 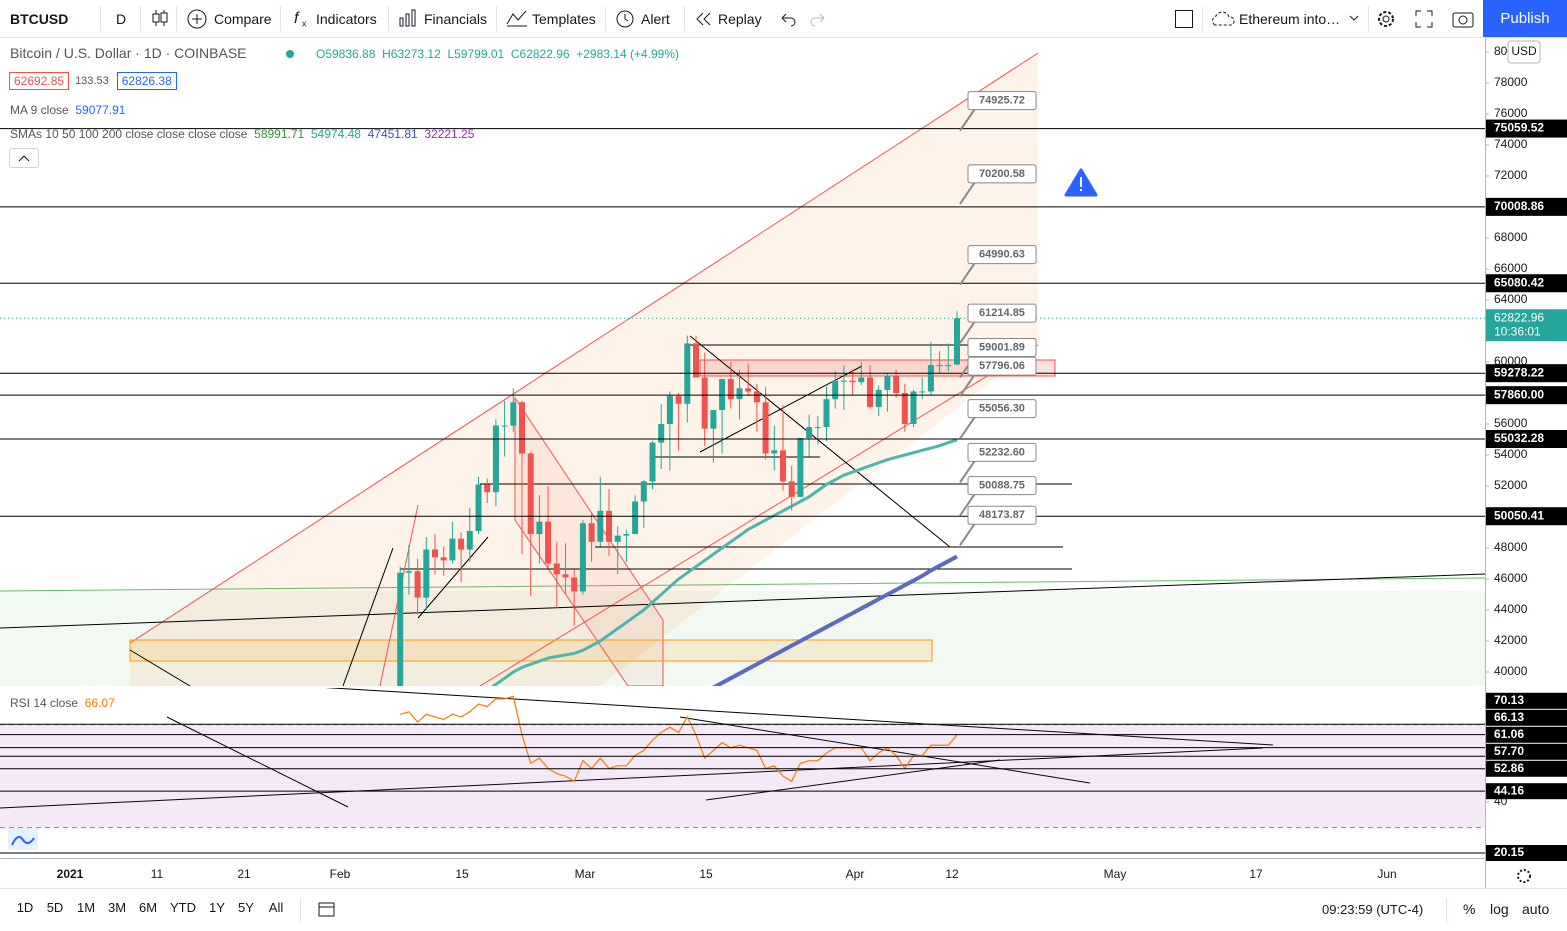 I want to click on undo-redo, so click(x=803, y=19).